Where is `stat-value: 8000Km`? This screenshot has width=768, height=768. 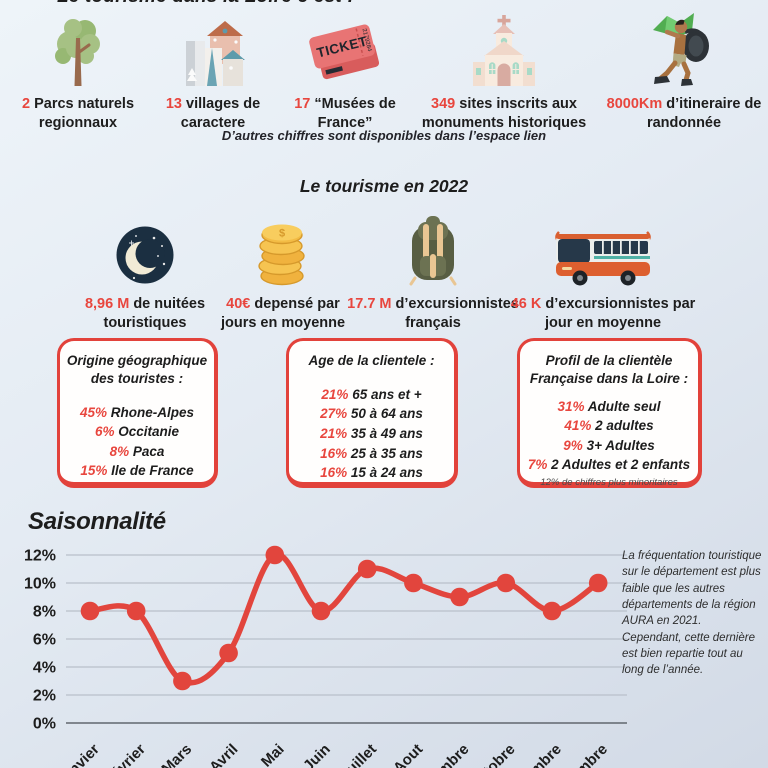 stat-value: 8000Km is located at coordinates (634, 104).